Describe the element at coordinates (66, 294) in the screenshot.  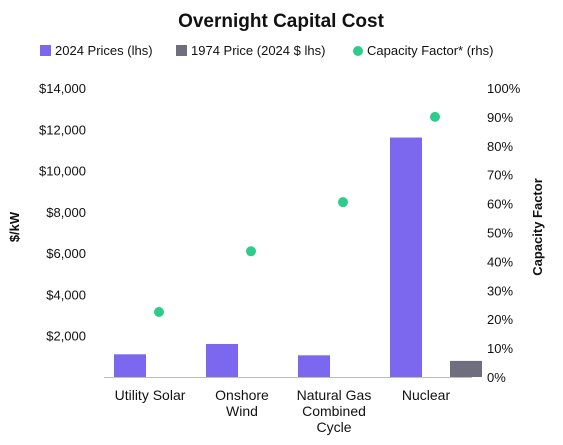
I see `y-left-tick-label: $4,000` at that location.